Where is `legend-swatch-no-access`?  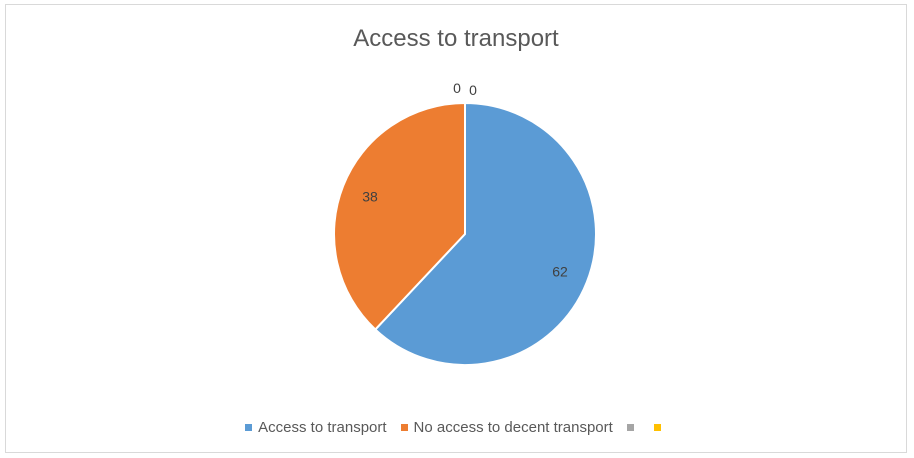 legend-swatch-no-access is located at coordinates (404, 427).